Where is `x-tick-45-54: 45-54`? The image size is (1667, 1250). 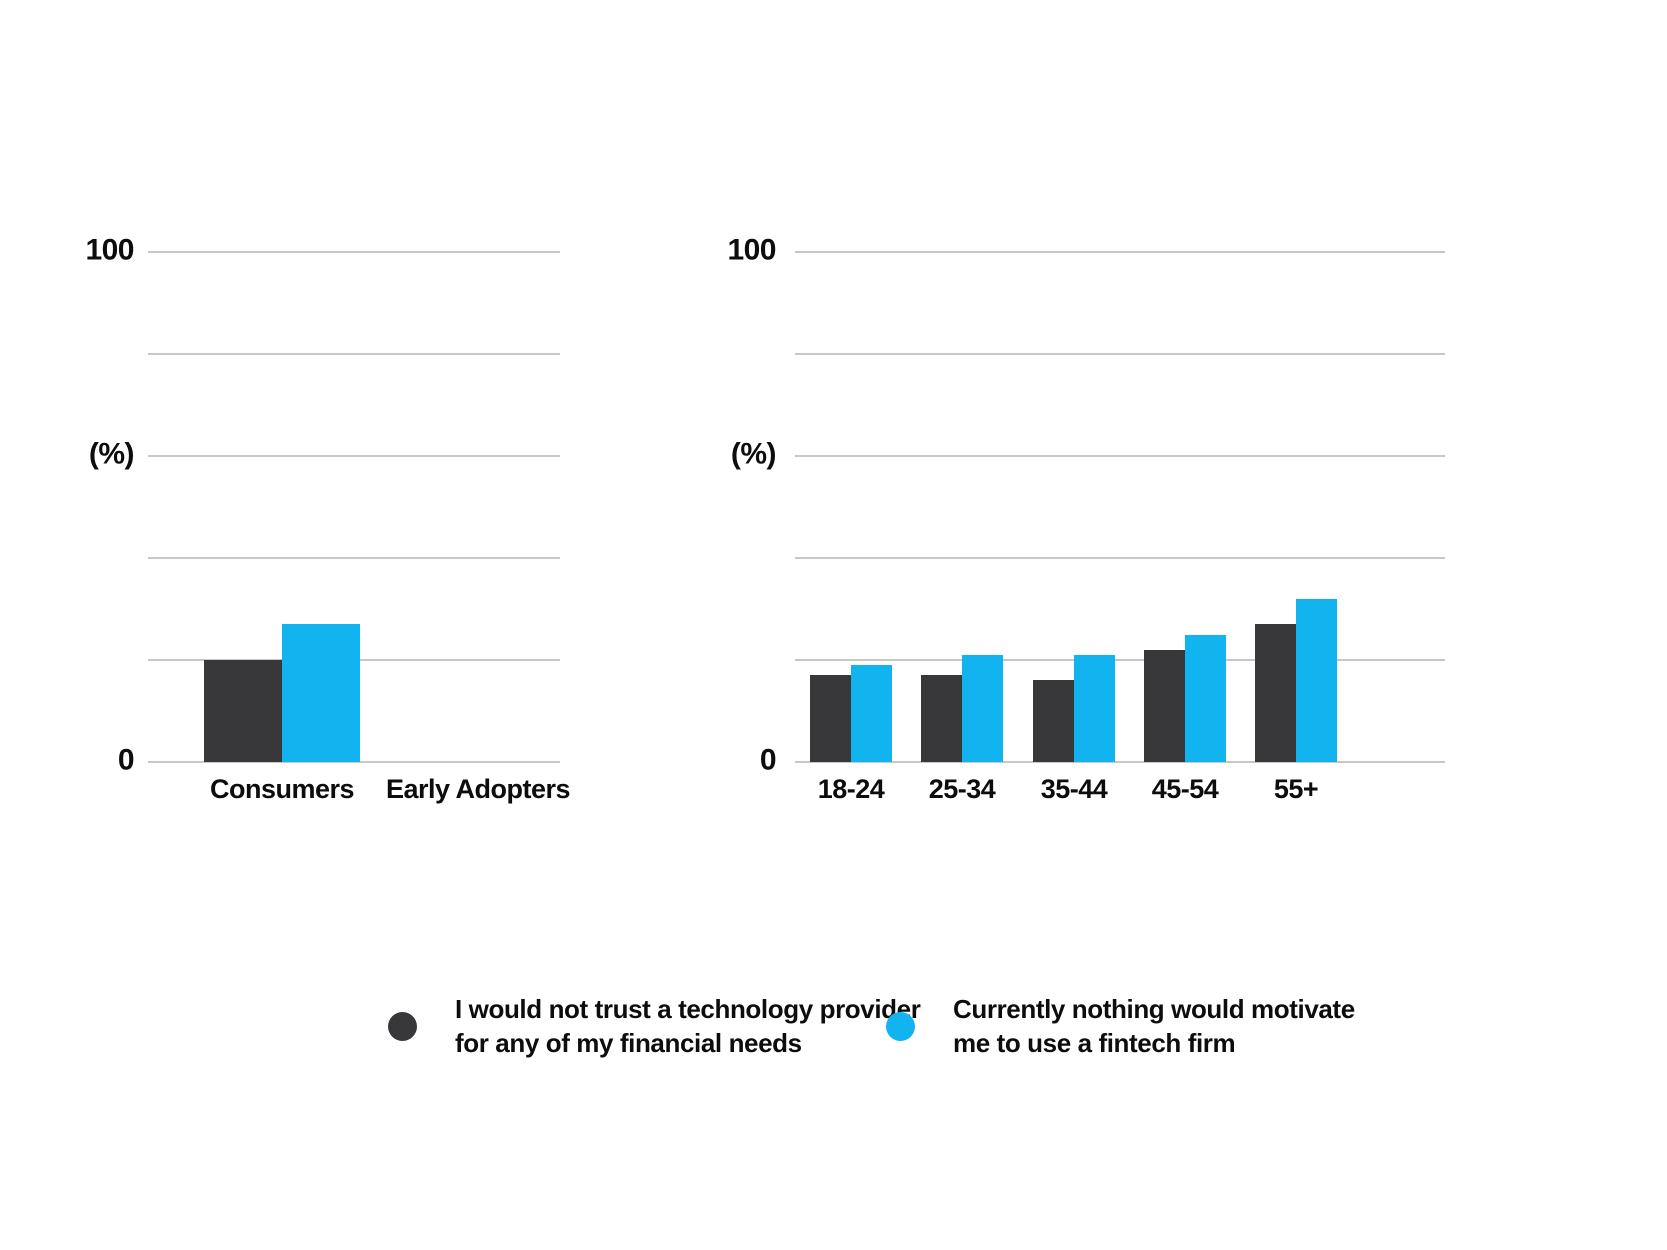 x-tick-45-54: 45-54 is located at coordinates (1185, 789).